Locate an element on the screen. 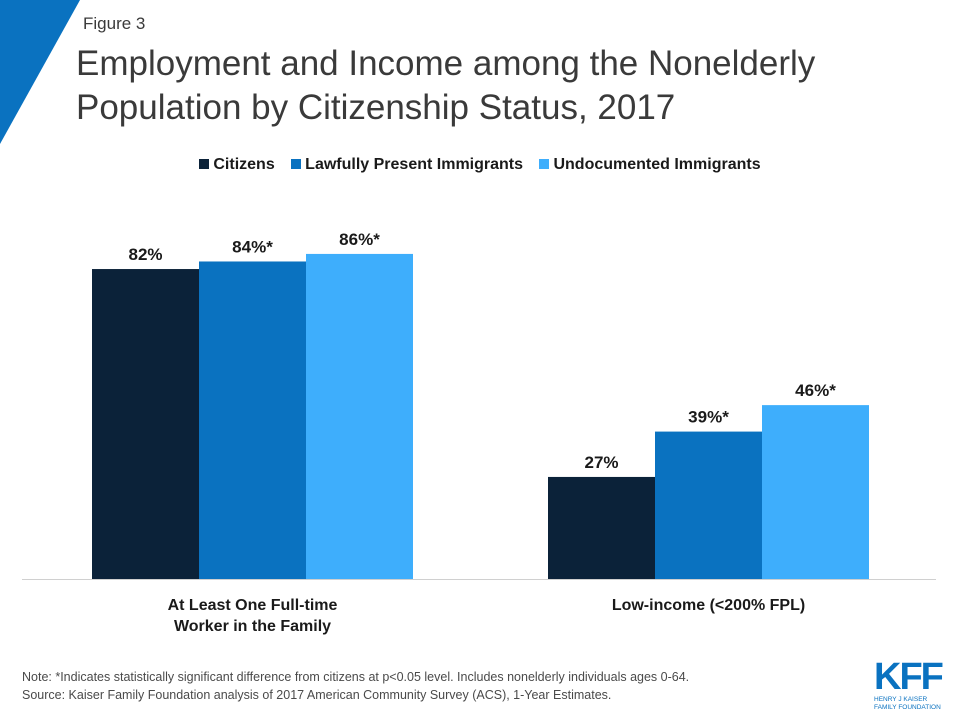  logo-mark: KFF is located at coordinates (909, 677).